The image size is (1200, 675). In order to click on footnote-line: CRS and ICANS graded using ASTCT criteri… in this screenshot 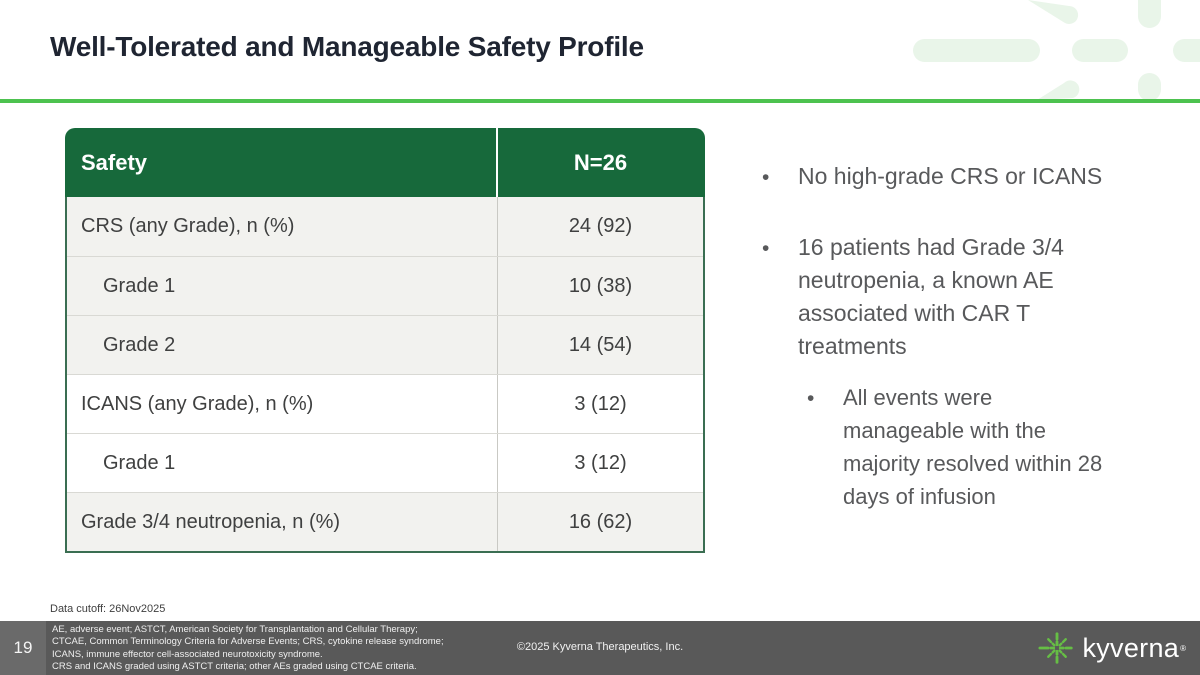, I will do `click(234, 667)`.